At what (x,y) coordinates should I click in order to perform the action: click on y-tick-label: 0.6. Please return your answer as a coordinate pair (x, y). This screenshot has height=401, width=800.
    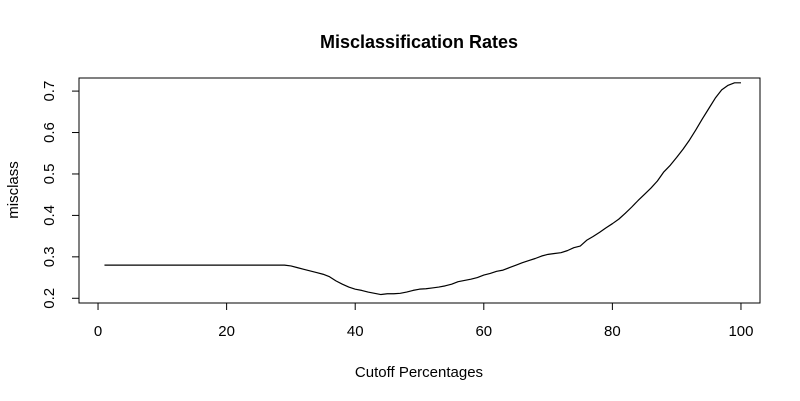
    Looking at the image, I should click on (49, 132).